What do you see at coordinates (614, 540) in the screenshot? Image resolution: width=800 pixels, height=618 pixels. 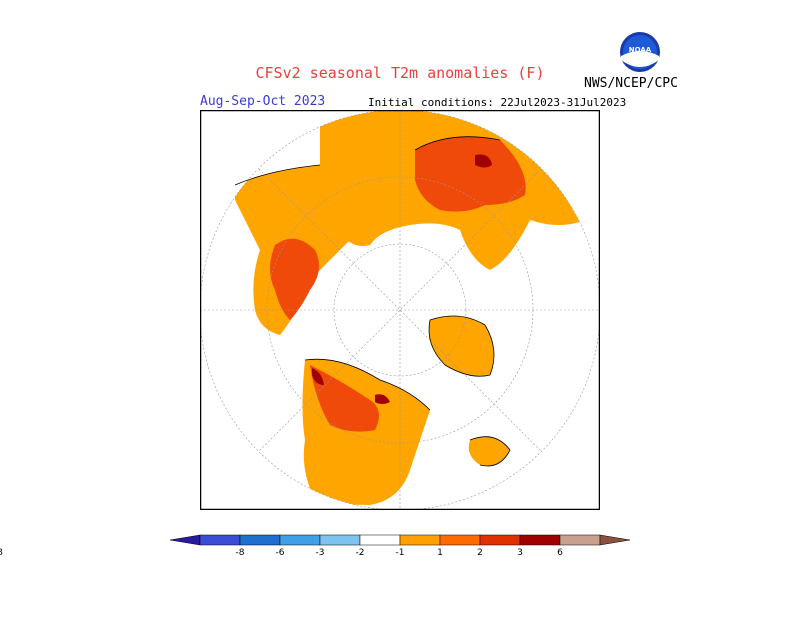 I see `colorbar-right-arrow` at bounding box center [614, 540].